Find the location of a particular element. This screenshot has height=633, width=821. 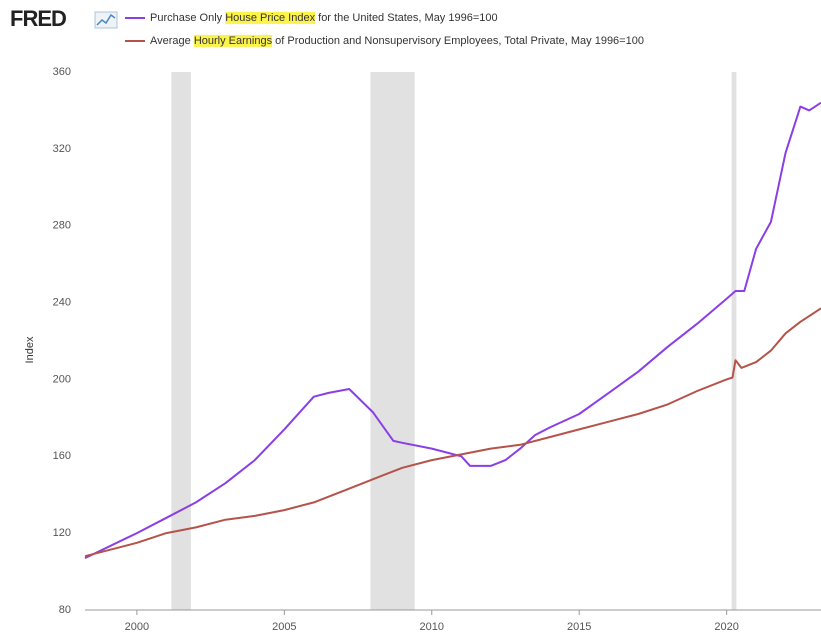

x-tick-label: 2005 is located at coordinates (284, 627).